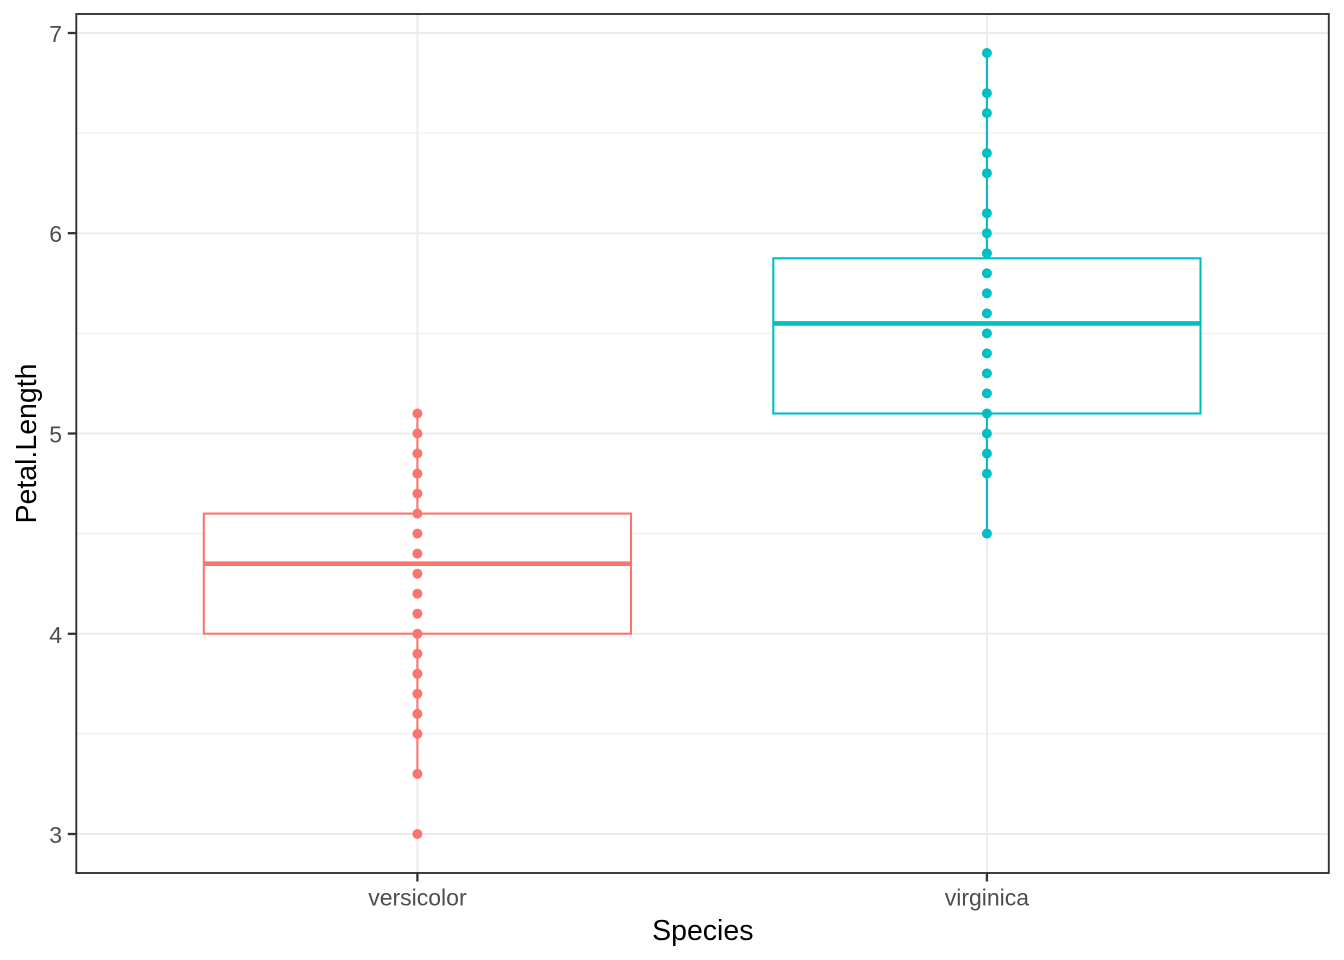 The image size is (1344, 960). I want to click on svg-text: 7, so click(55, 34).